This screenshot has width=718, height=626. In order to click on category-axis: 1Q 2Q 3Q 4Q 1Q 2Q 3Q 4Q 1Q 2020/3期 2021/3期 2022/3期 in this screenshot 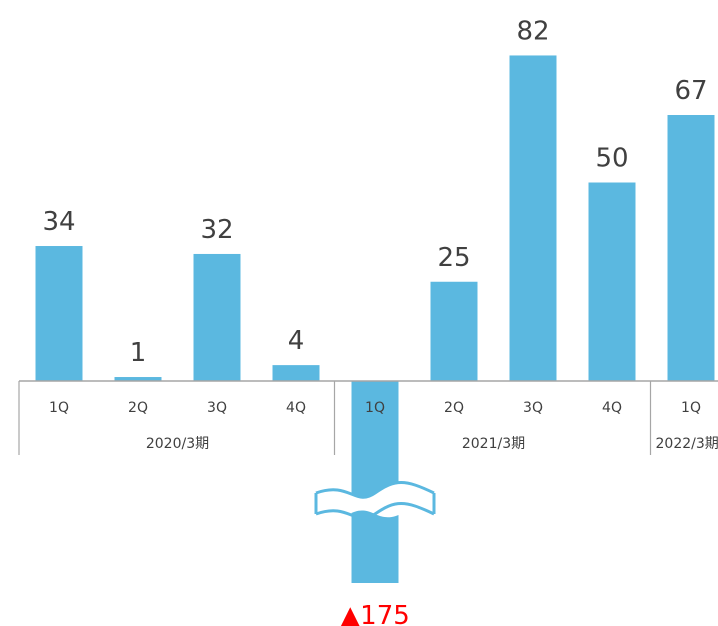, I will do `click(368, 417)`.